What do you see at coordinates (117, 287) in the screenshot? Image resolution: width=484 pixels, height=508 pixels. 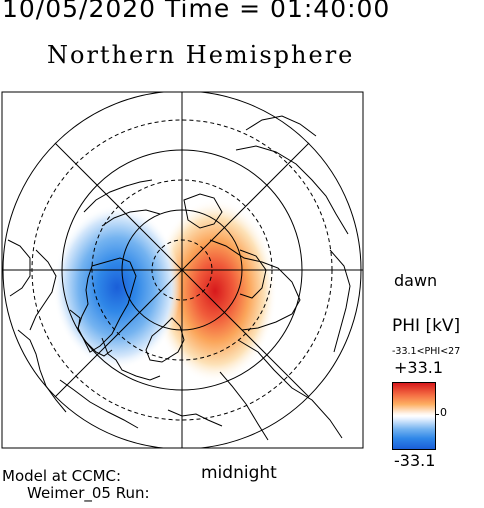 I see `negative-potential-cell` at bounding box center [117, 287].